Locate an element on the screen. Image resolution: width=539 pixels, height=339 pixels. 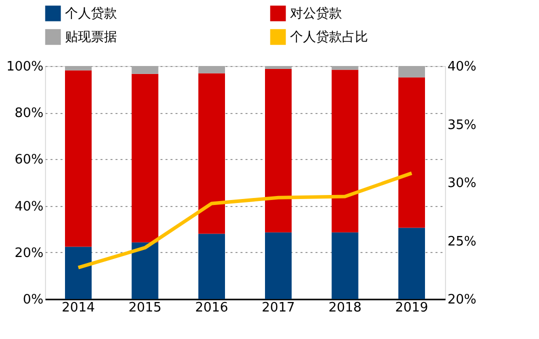
y-tick-label: 20% is located at coordinates (29, 253).